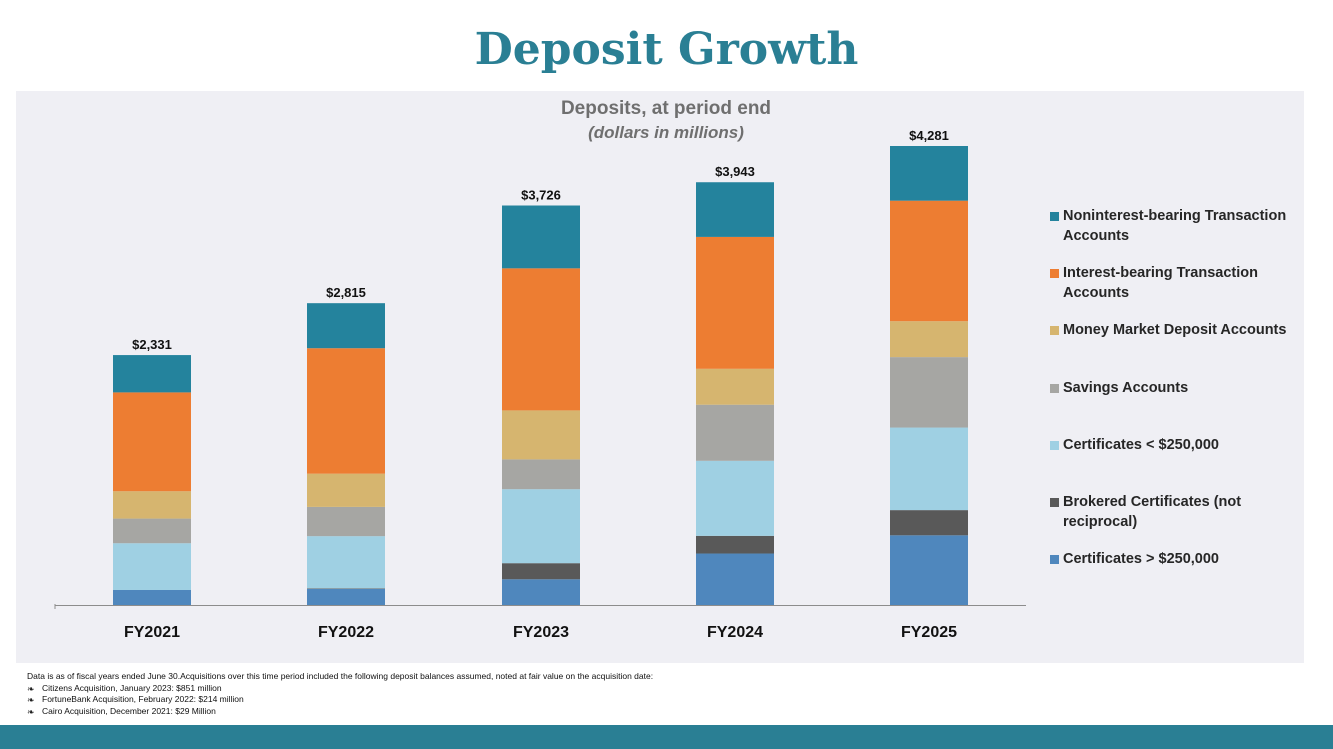  What do you see at coordinates (929, 135) in the screenshot?
I see `bar-total-label: $4,281` at bounding box center [929, 135].